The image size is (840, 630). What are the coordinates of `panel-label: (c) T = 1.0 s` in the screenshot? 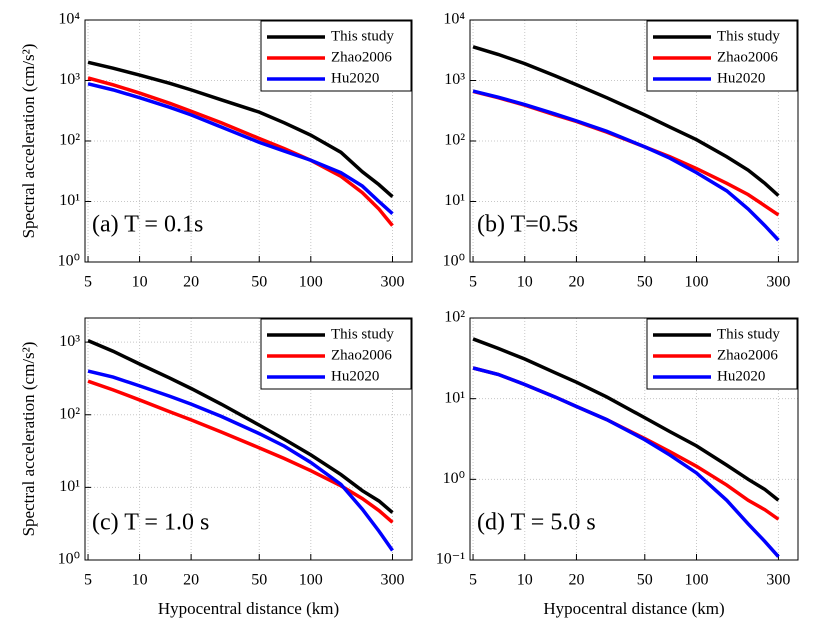 It's located at (150, 523).